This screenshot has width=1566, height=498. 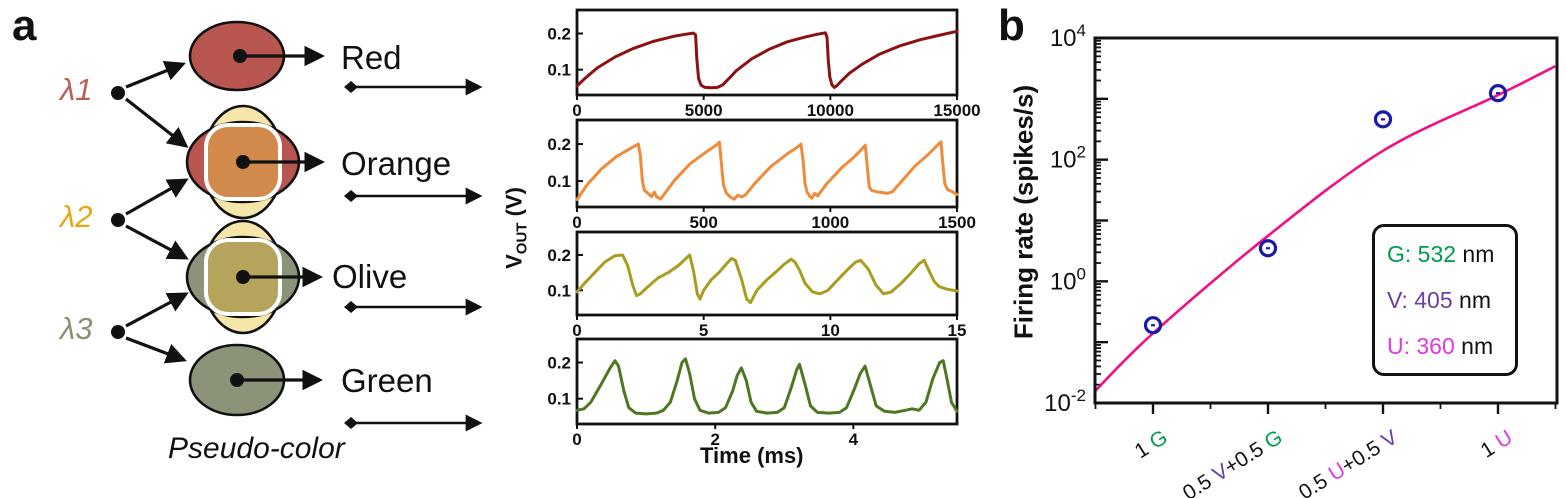 I want to click on y-tick-label: 10⁻², so click(x=1065, y=401).